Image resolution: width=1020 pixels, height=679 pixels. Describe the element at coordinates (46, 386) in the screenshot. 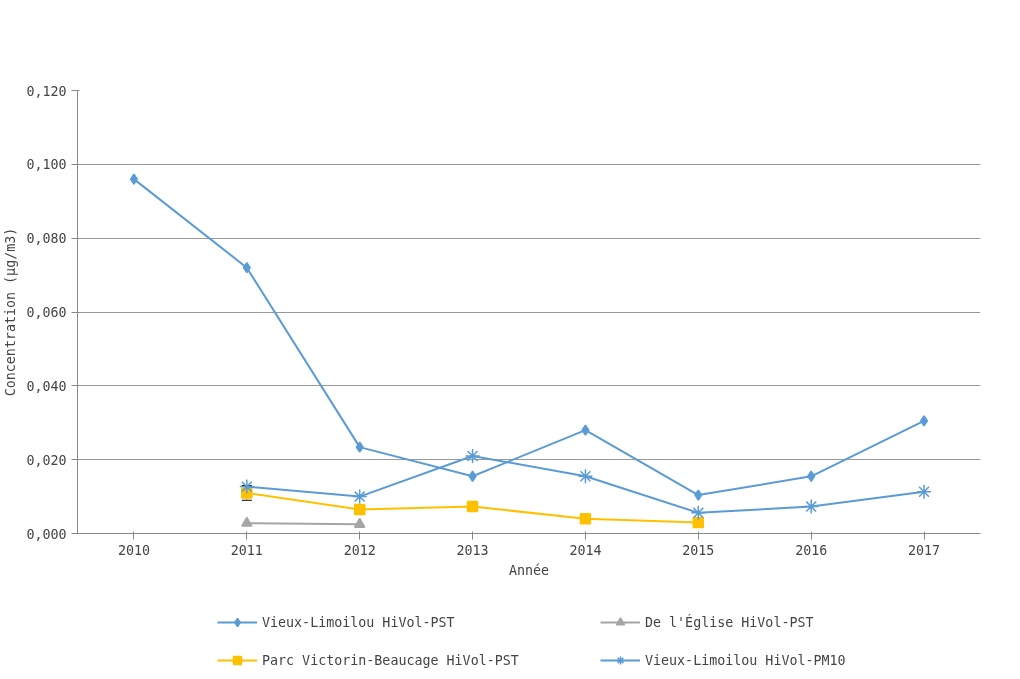

I see `y-tick-label: 0,040` at that location.